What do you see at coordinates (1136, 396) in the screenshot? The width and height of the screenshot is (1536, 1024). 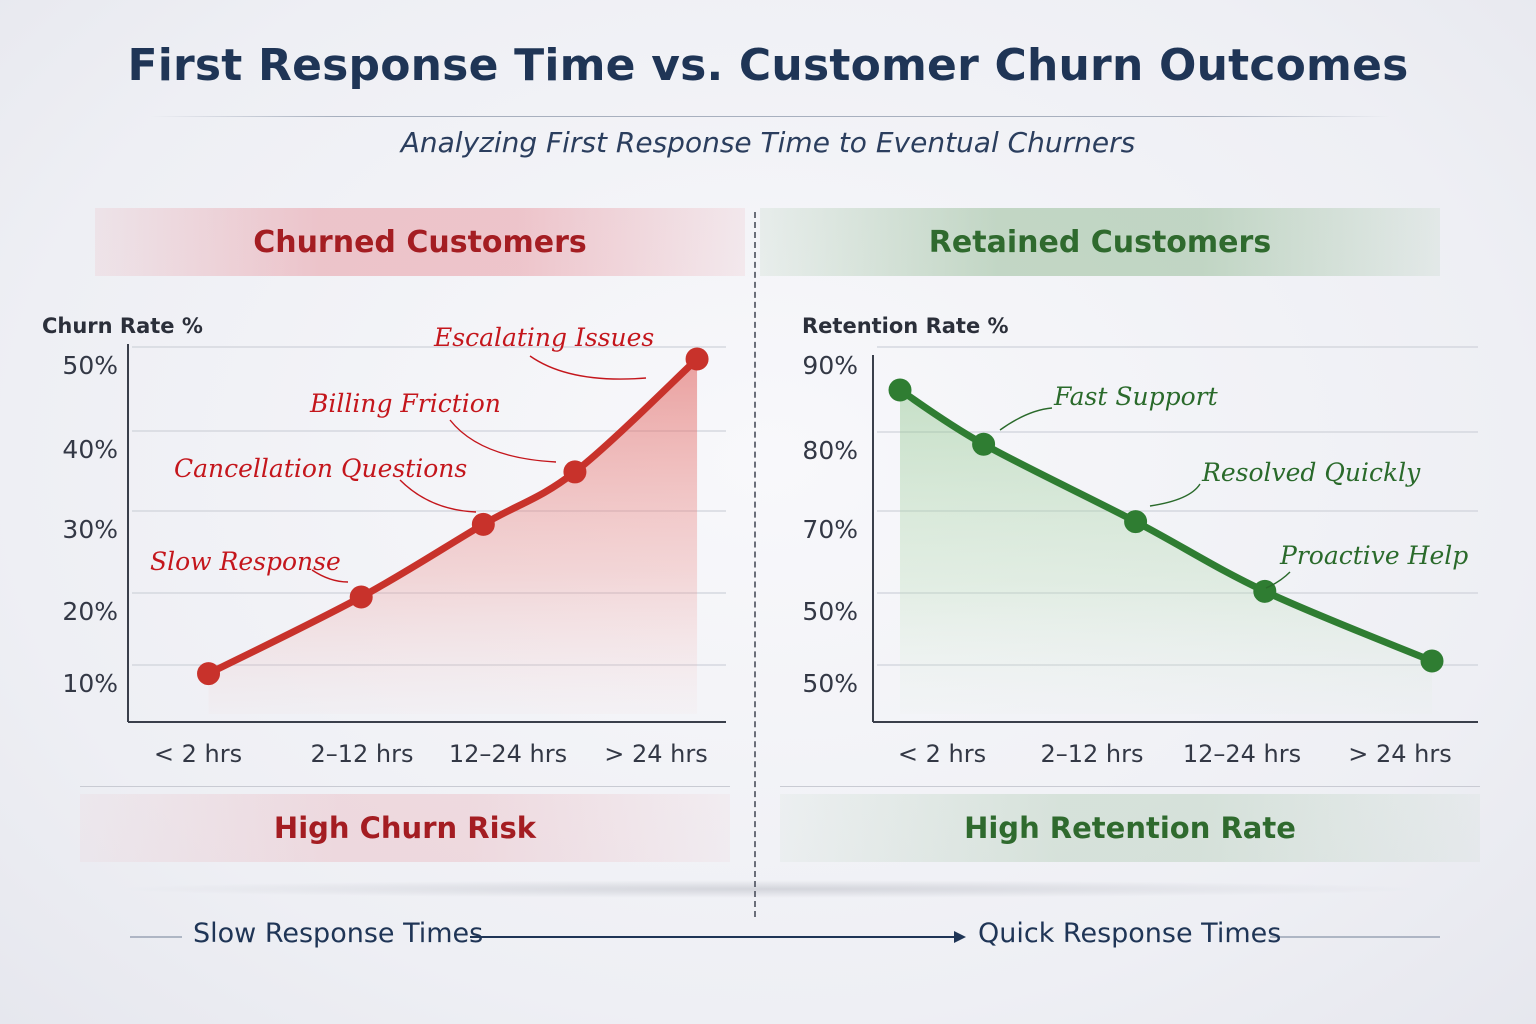 I see `retention-annotation: Fast Support` at bounding box center [1136, 396].